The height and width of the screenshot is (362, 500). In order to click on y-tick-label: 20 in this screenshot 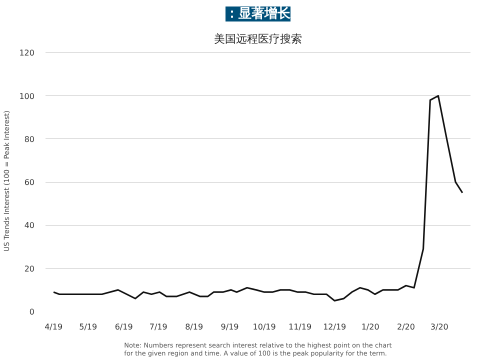, I will do `click(29, 269)`.